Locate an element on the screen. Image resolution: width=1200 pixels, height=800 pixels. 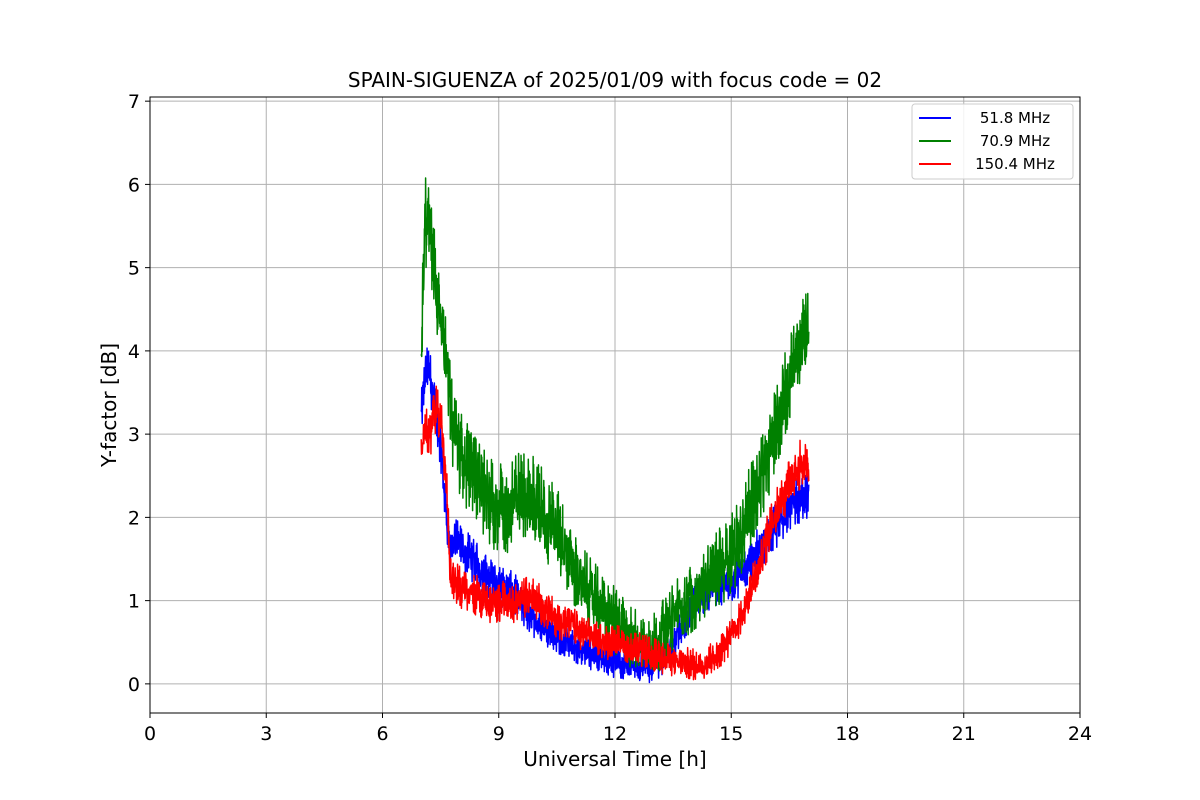
y-tick-label: 7 is located at coordinates (134, 102).